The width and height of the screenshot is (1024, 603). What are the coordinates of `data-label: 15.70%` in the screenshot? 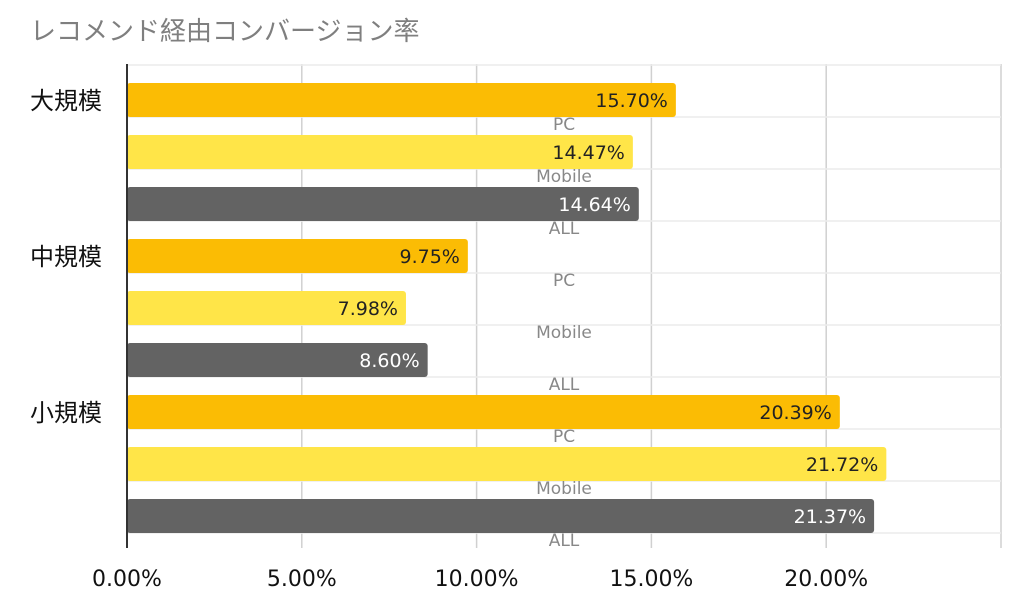 It's located at (631, 101).